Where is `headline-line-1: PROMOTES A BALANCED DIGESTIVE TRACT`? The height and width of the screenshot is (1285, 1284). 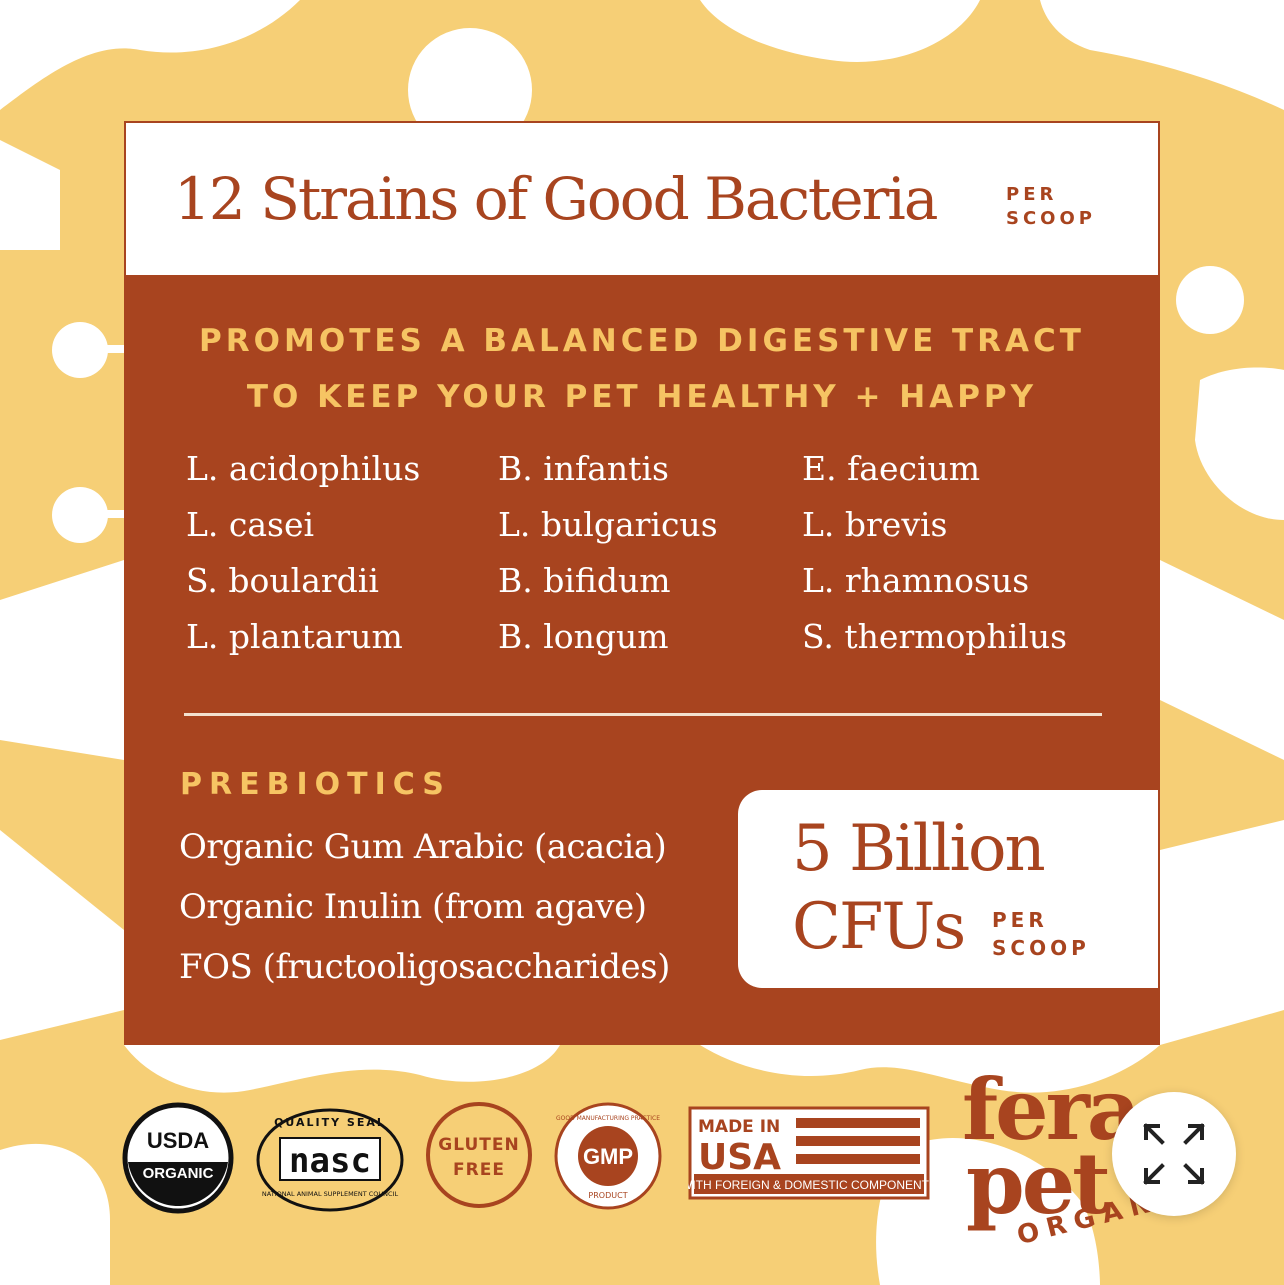
headline-line-1: PROMOTES A BALANCED DIGESTIVE TRACT is located at coordinates (642, 341).